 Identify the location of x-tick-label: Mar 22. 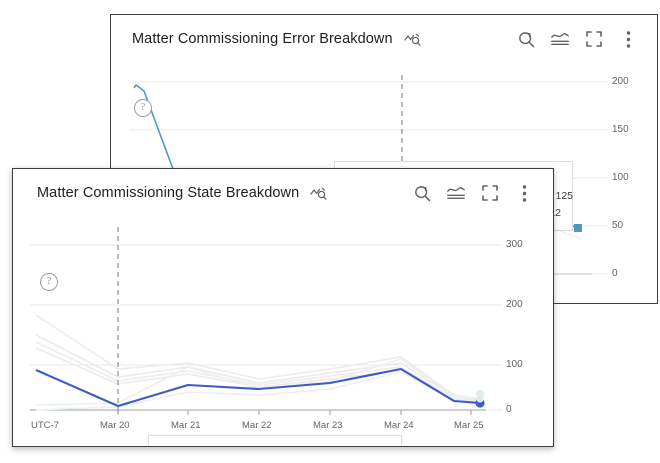
(257, 425).